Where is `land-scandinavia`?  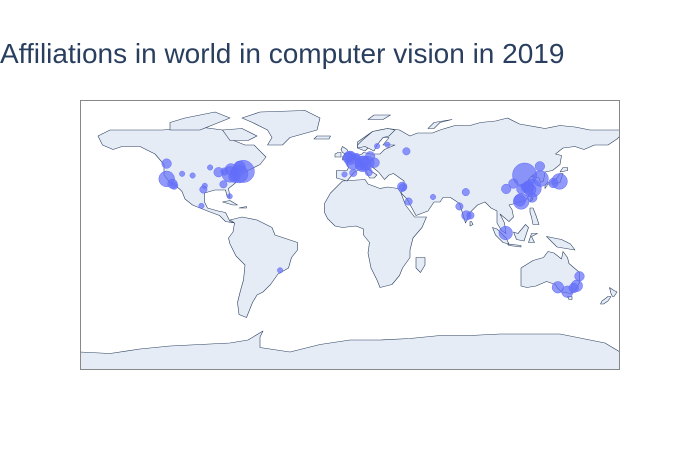
land-scandinavia is located at coordinates (376, 140).